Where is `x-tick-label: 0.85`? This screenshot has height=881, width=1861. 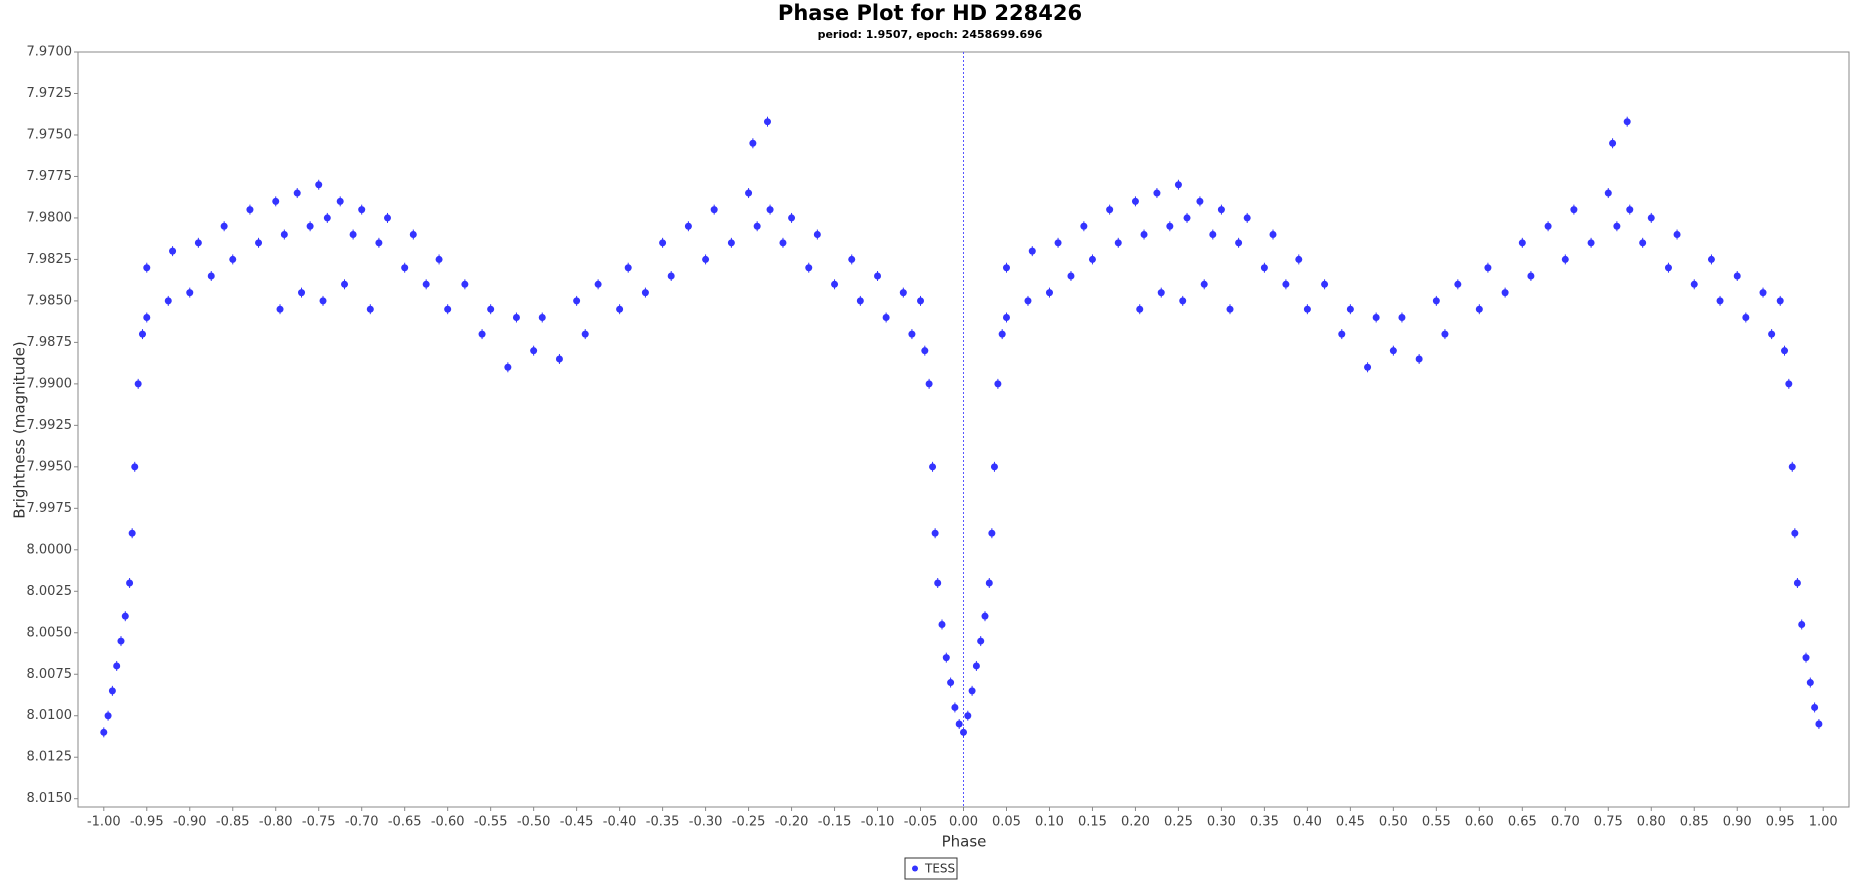
x-tick-label: 0.85 is located at coordinates (1694, 822).